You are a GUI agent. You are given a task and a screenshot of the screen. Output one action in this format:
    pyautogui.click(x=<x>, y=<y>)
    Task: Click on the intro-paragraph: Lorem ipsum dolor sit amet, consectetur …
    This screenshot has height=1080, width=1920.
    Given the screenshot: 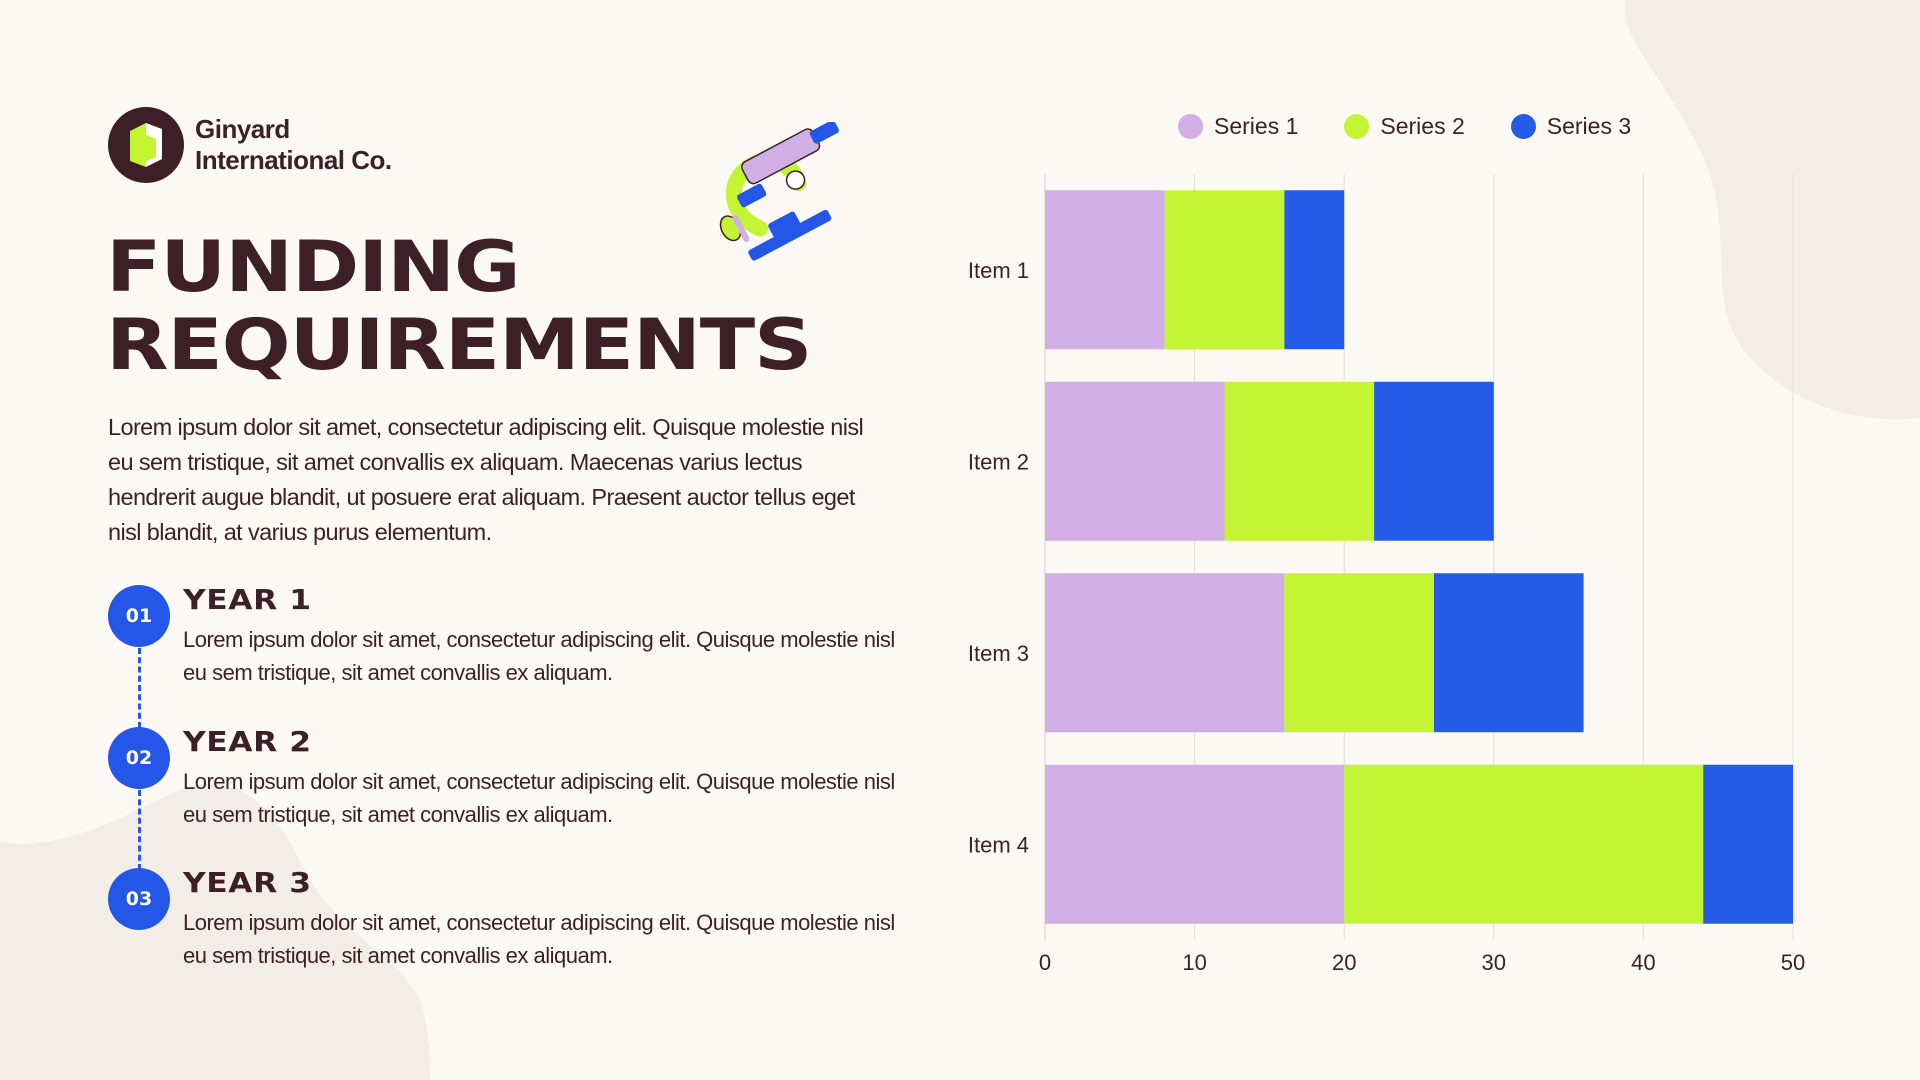 What is the action you would take?
    pyautogui.click(x=486, y=479)
    